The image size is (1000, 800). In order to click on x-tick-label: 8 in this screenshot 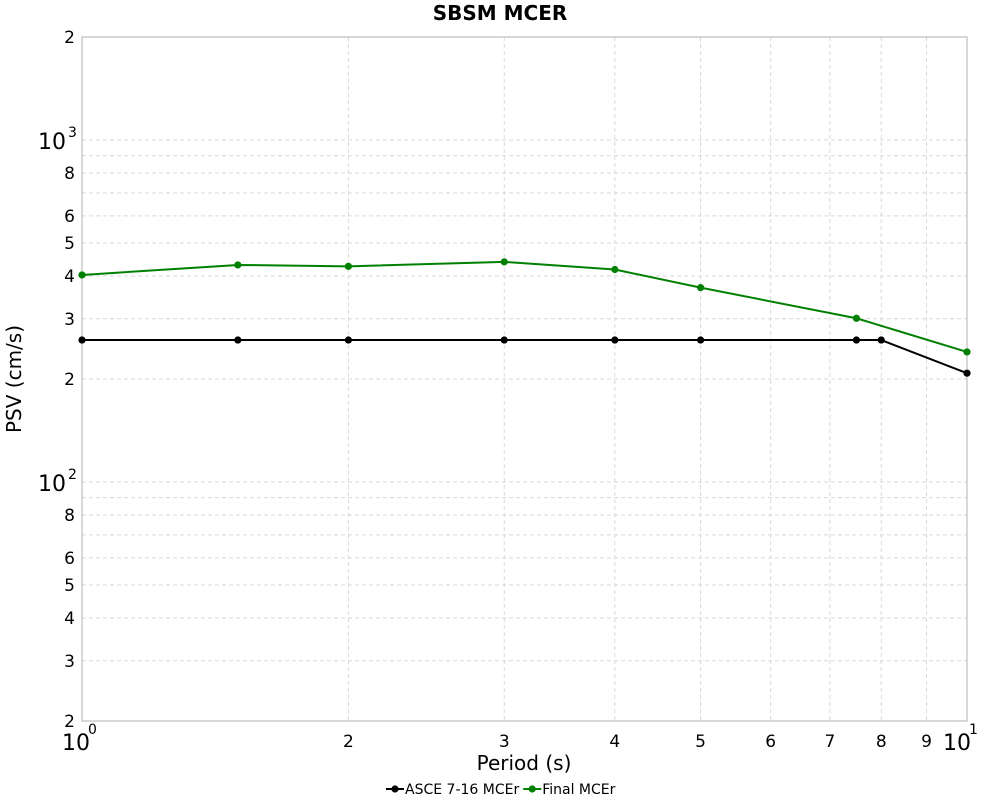, I will do `click(881, 742)`.